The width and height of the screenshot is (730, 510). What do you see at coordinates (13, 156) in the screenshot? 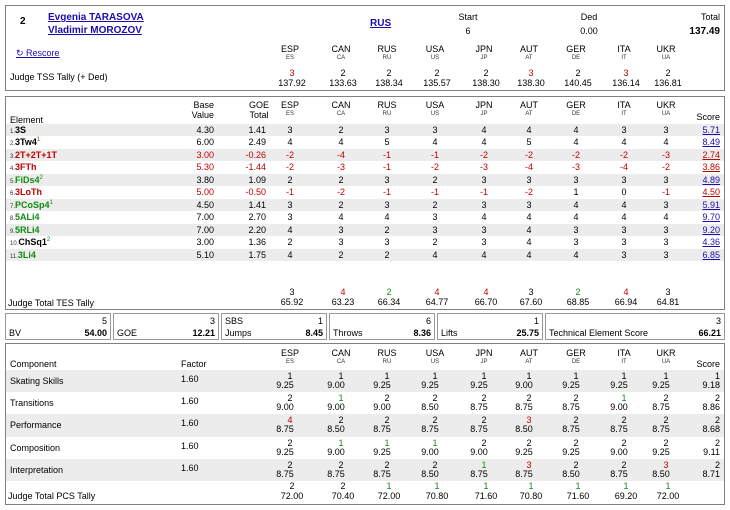
I see `element-number: 3.` at bounding box center [13, 156].